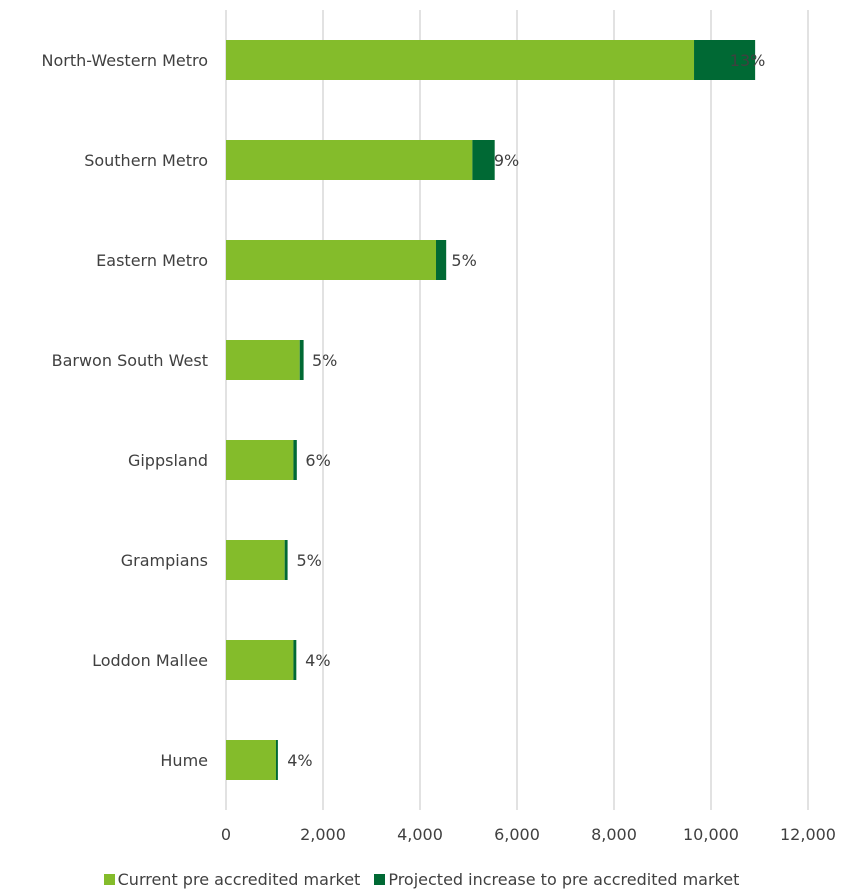  Describe the element at coordinates (184, 760) in the screenshot. I see `category-label: Hume` at that location.